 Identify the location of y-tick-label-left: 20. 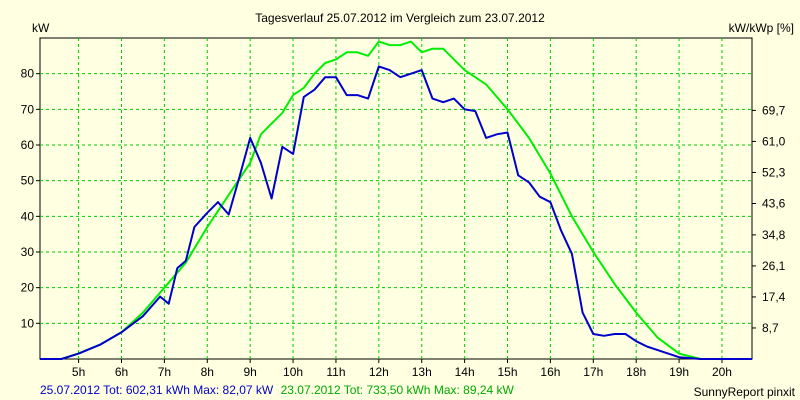
(28, 288).